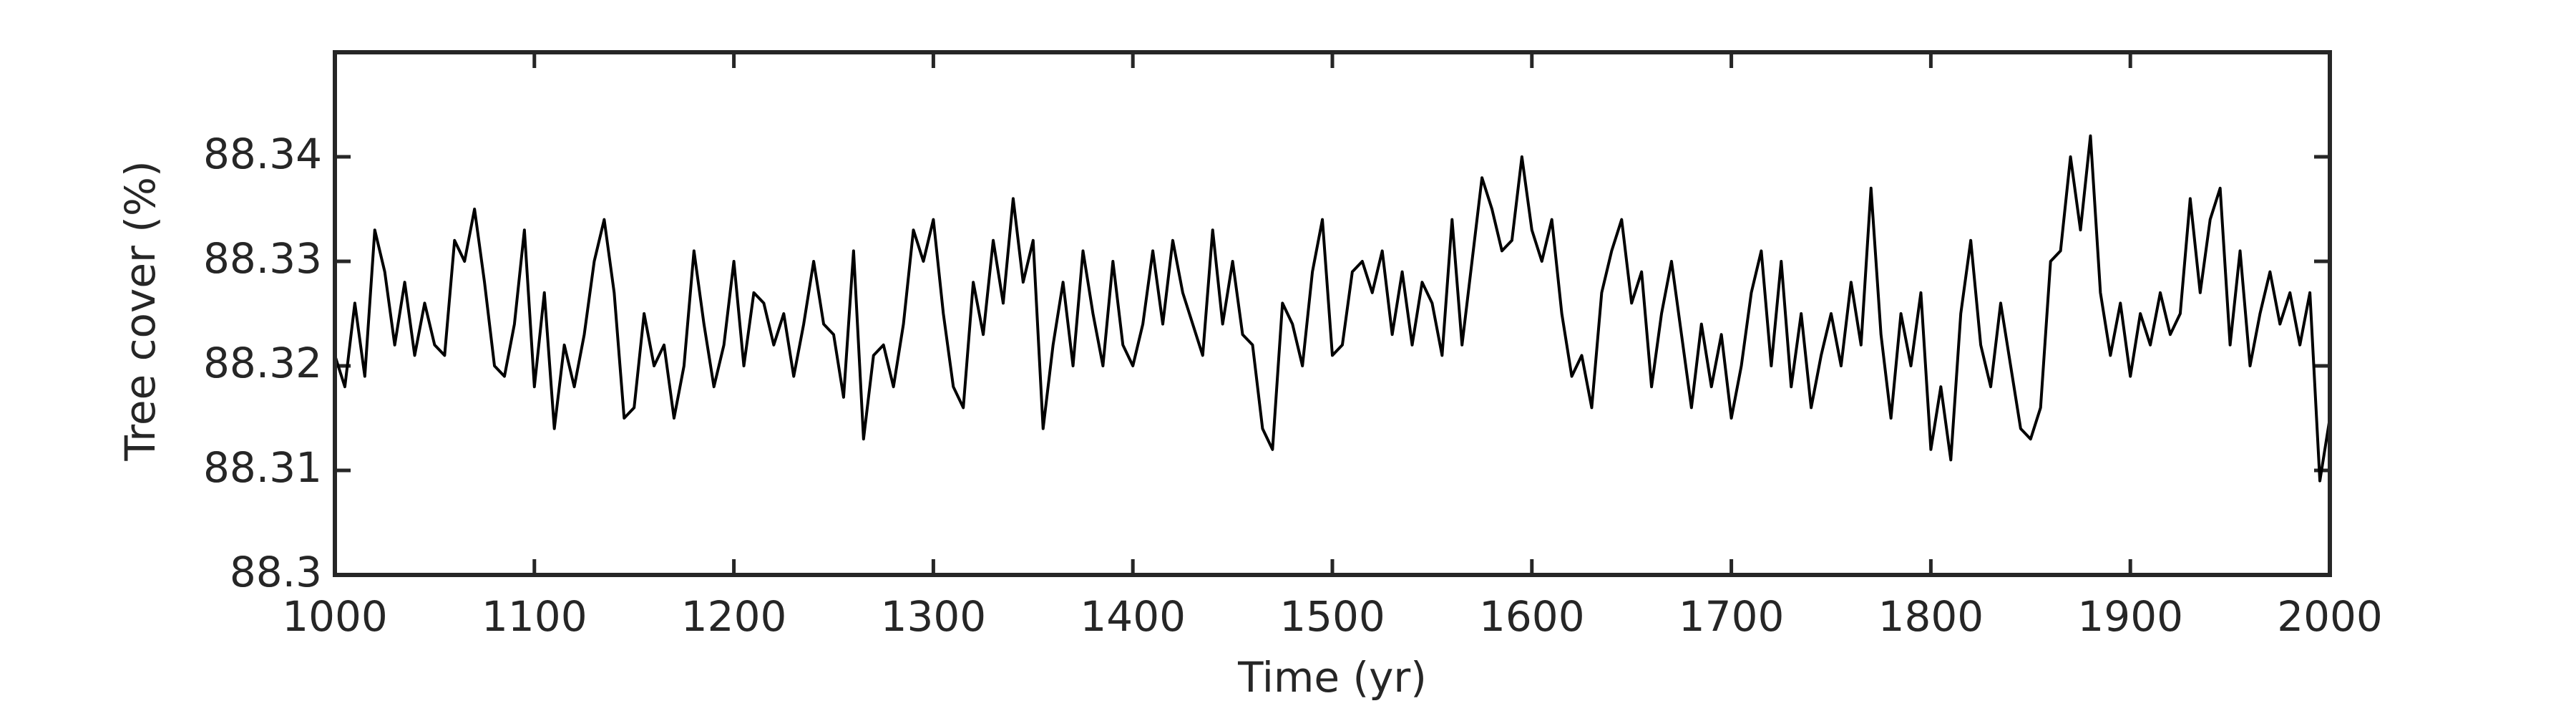 This screenshot has height=716, width=2576. What do you see at coordinates (1732, 616) in the screenshot?
I see `x-tick-label: 1700` at bounding box center [1732, 616].